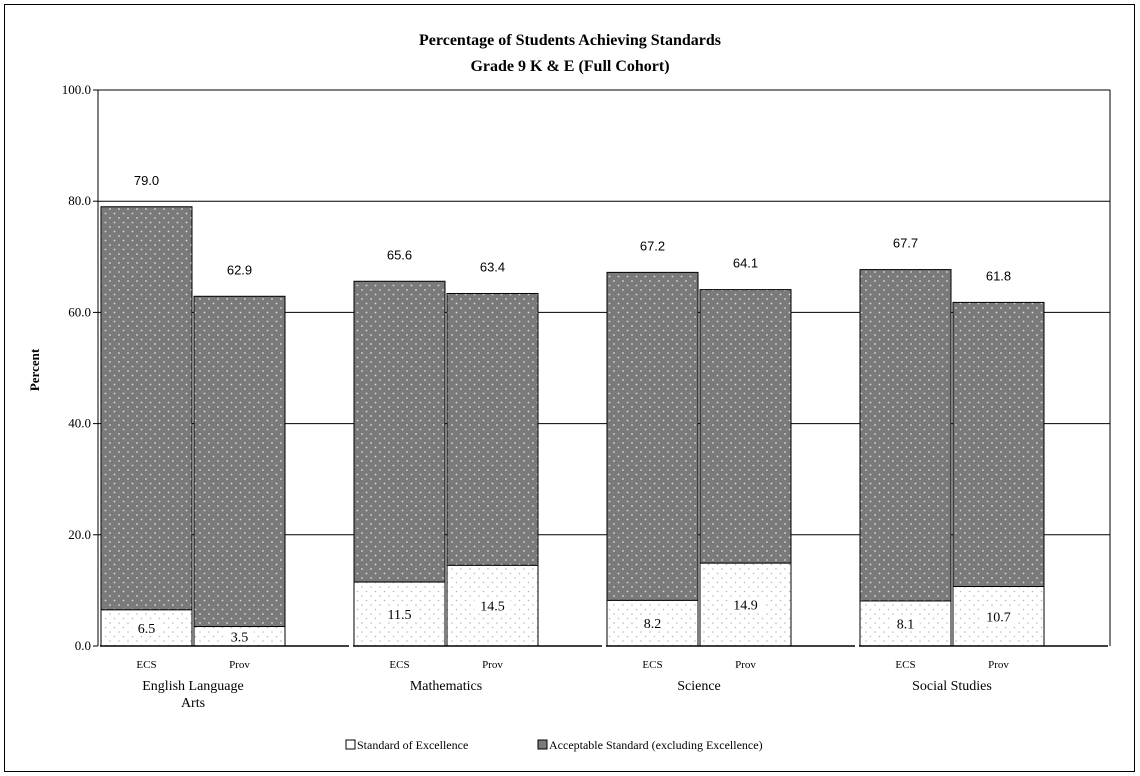  I want to click on legend-label-excellence: Standard of Excellence, so click(412, 745).